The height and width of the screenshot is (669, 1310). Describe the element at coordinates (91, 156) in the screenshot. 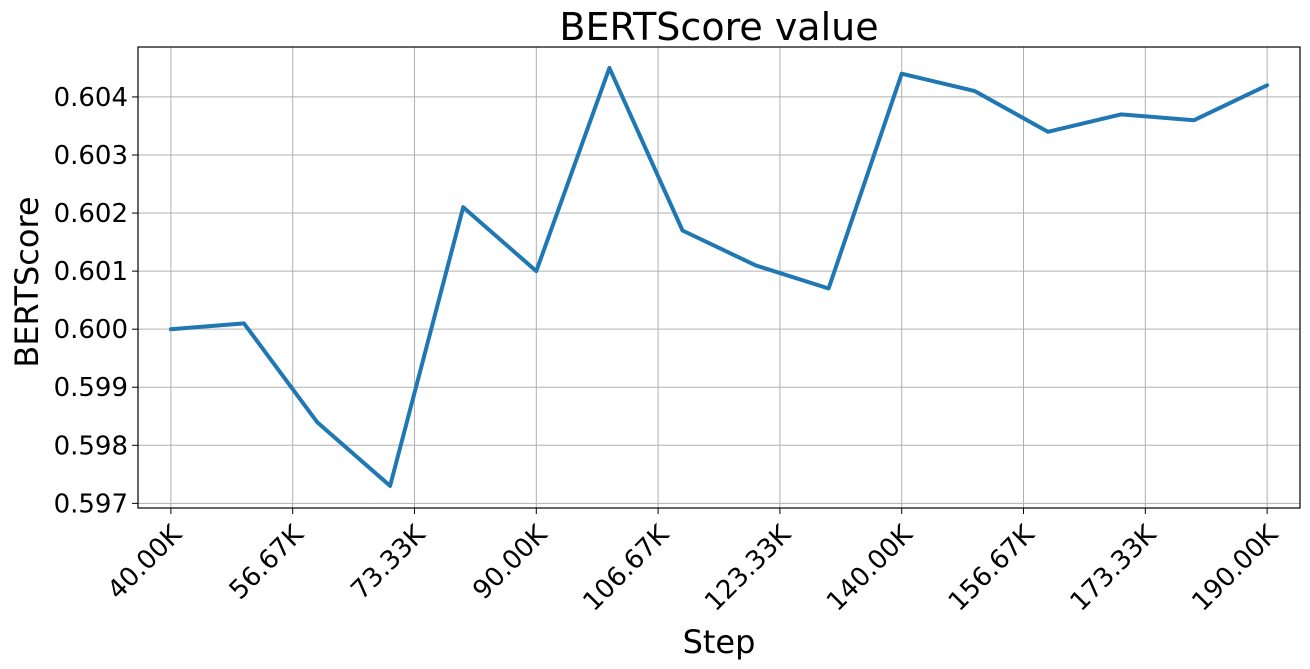

I see `y-tick-label: 0.603` at that location.